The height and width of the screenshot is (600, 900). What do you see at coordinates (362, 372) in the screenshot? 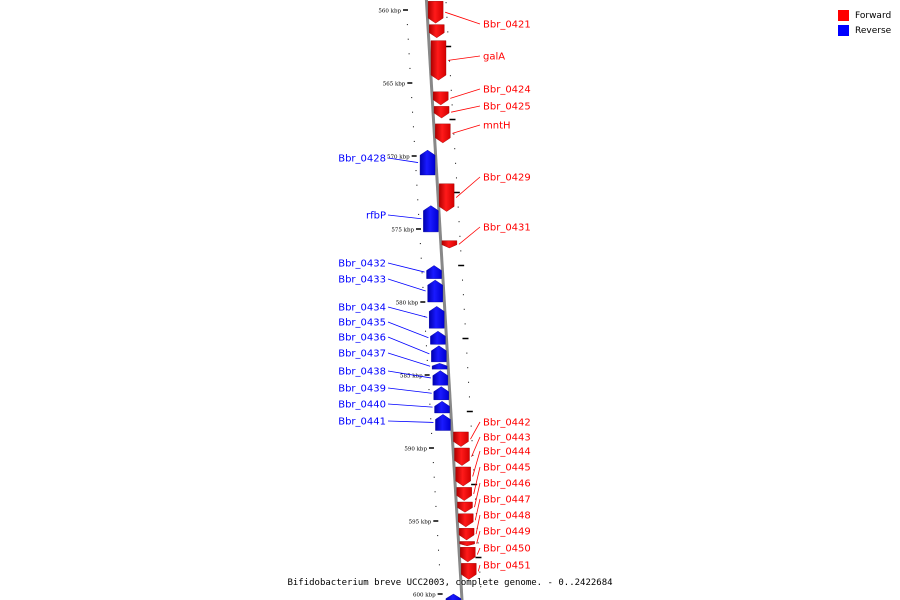
I see `gene-label: Bbr_0438` at bounding box center [362, 372].